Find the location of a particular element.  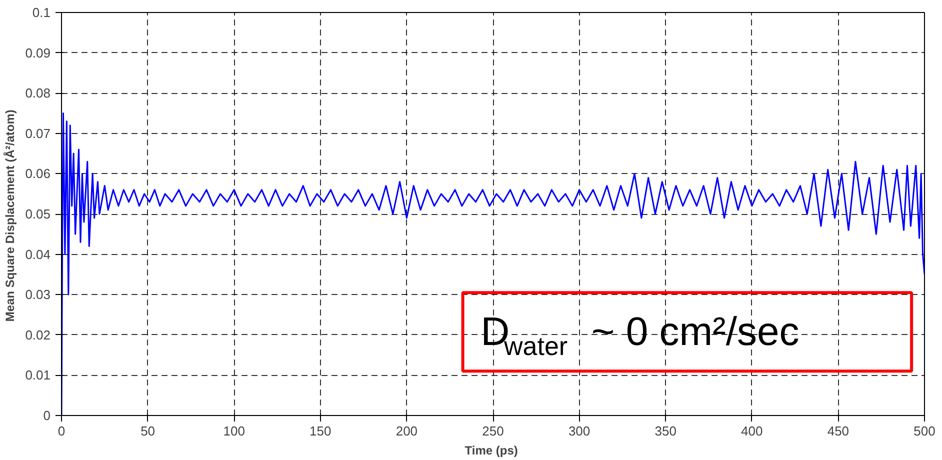

y-axis-title: Mean Square Displacement (Å²/atom) is located at coordinates (10, 216).